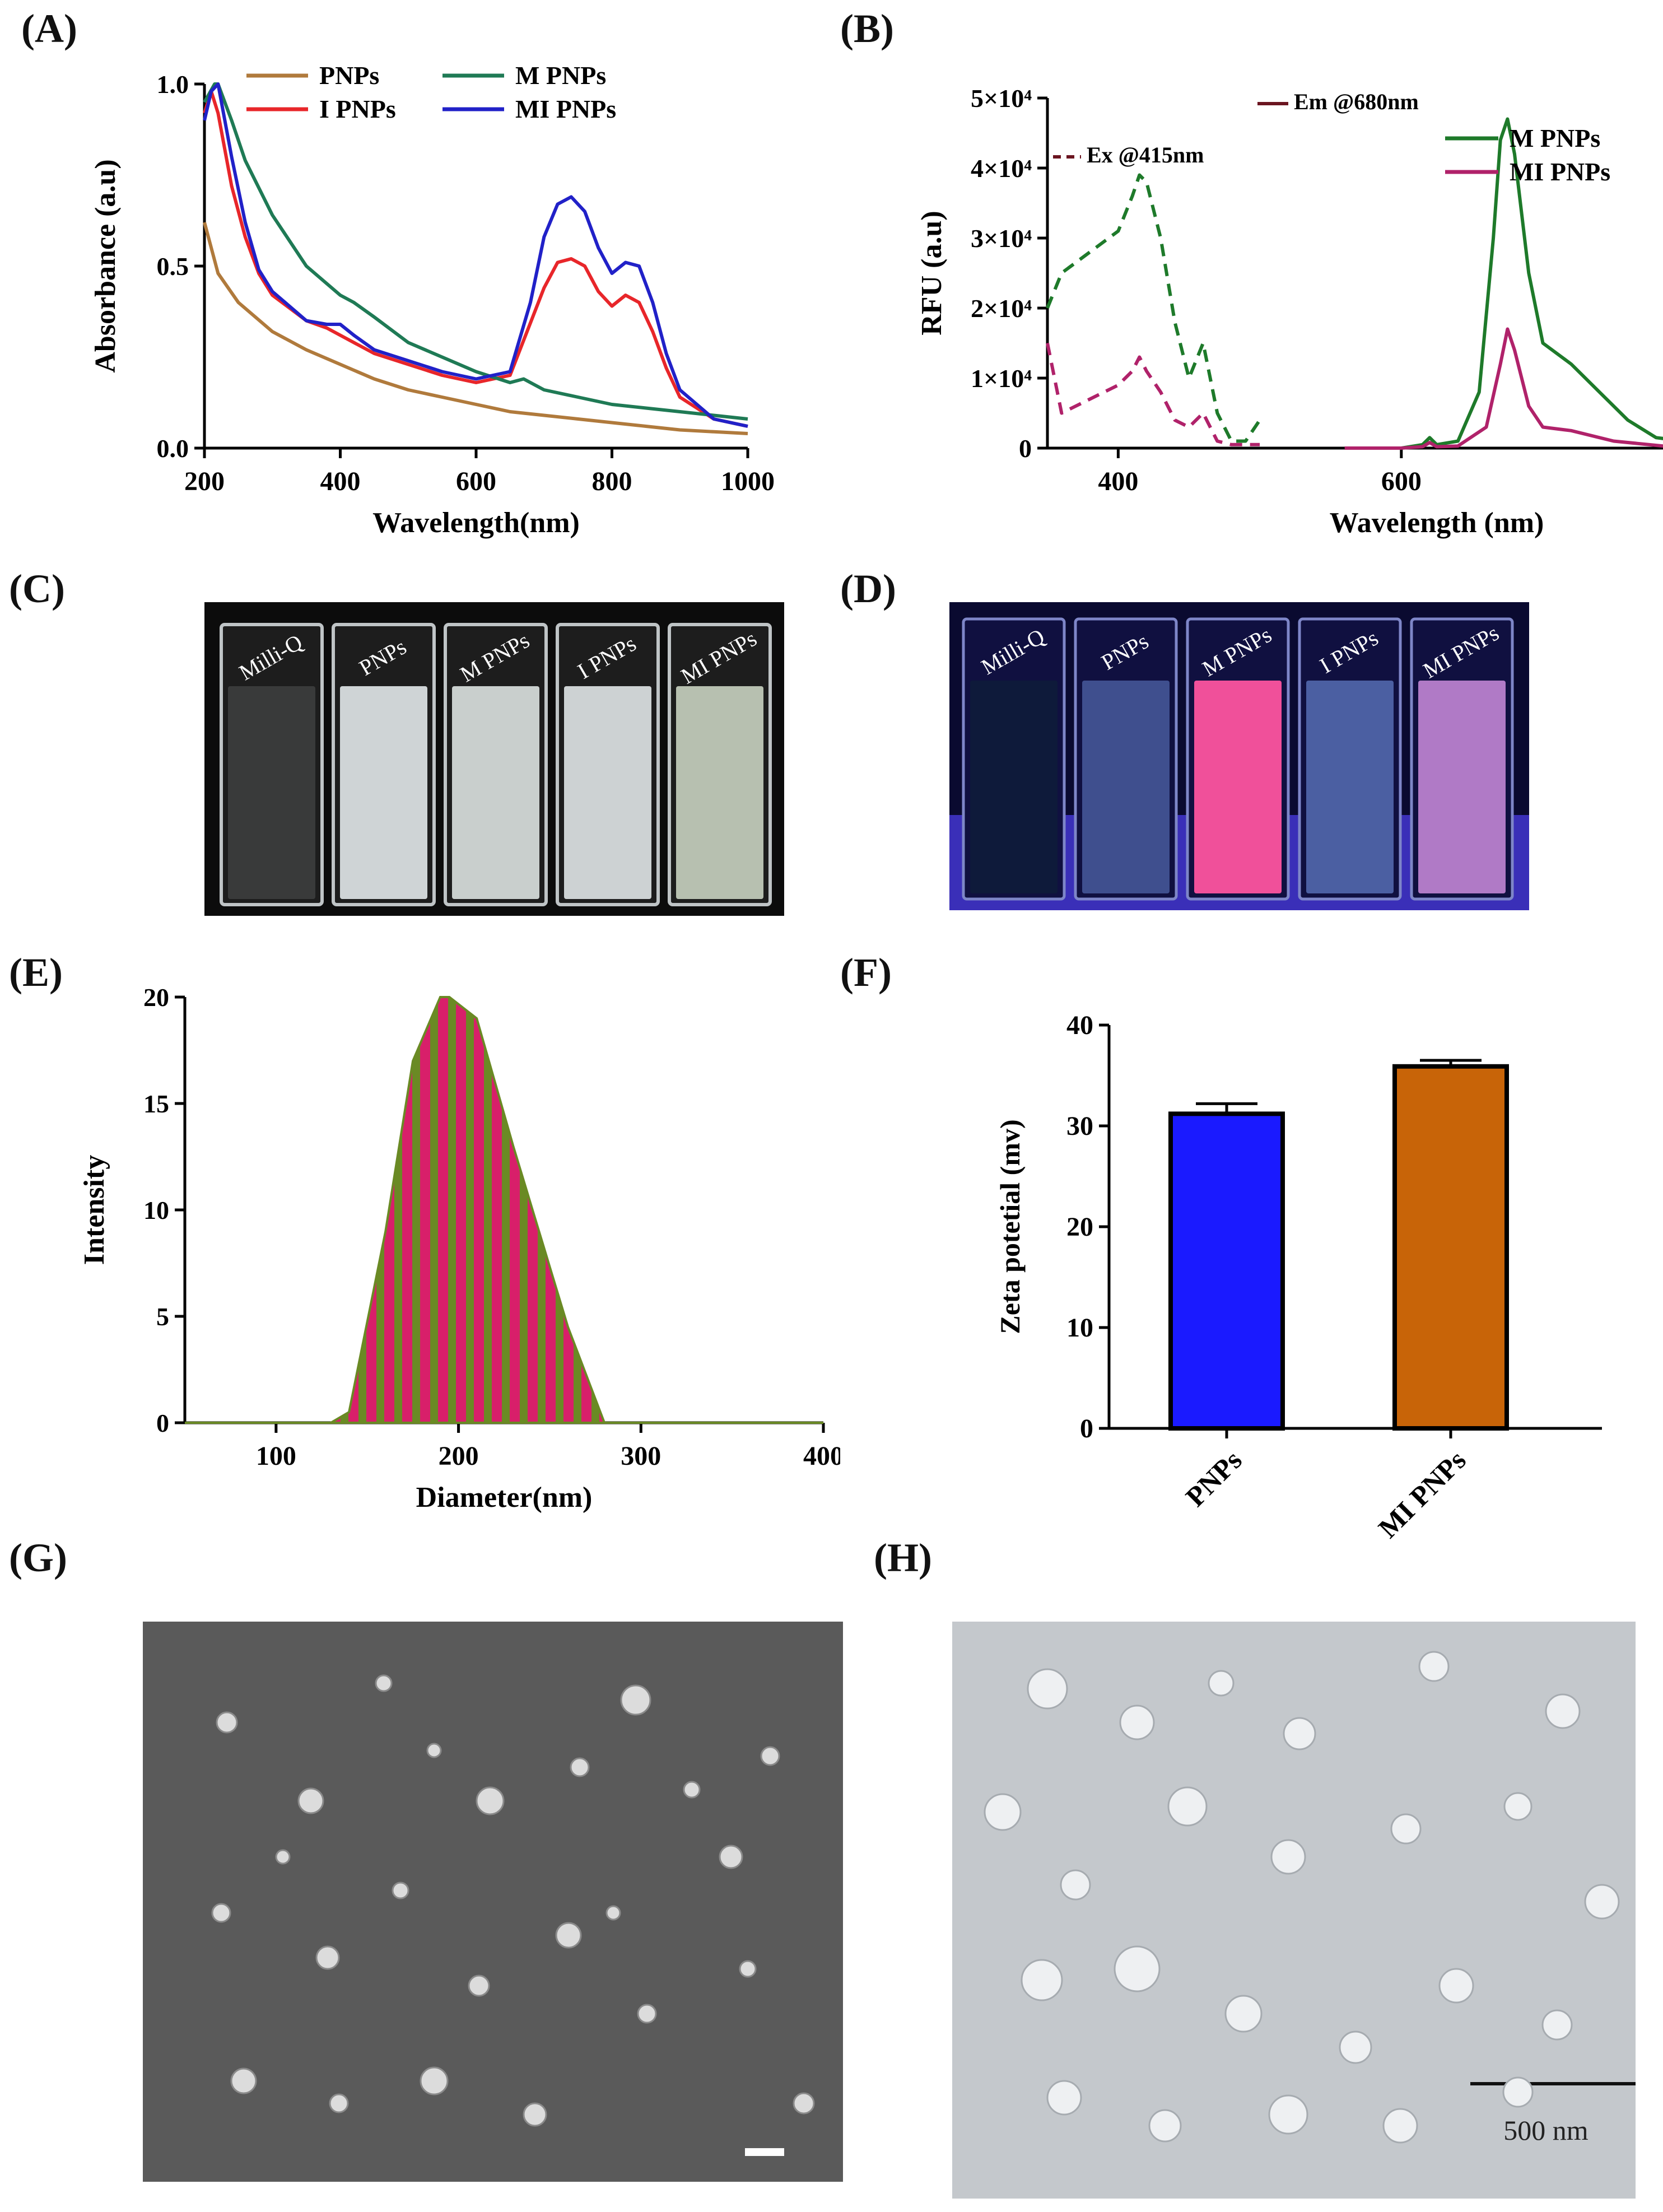  What do you see at coordinates (357, 109) in the screenshot?
I see `legend-label: I PNPs` at bounding box center [357, 109].